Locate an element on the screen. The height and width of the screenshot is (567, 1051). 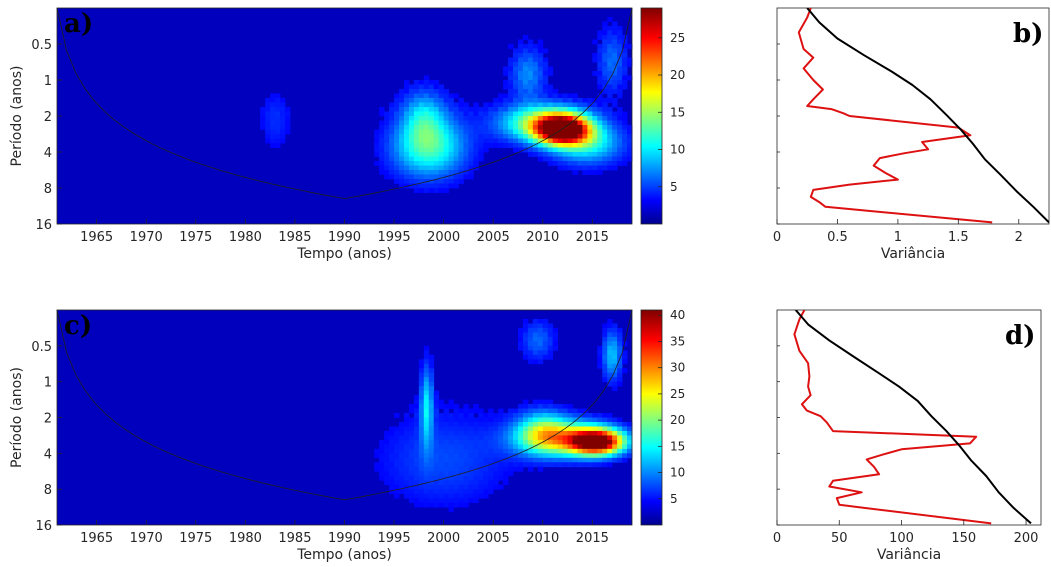
x-axis-label: Tempo (anos) is located at coordinates (344, 555).